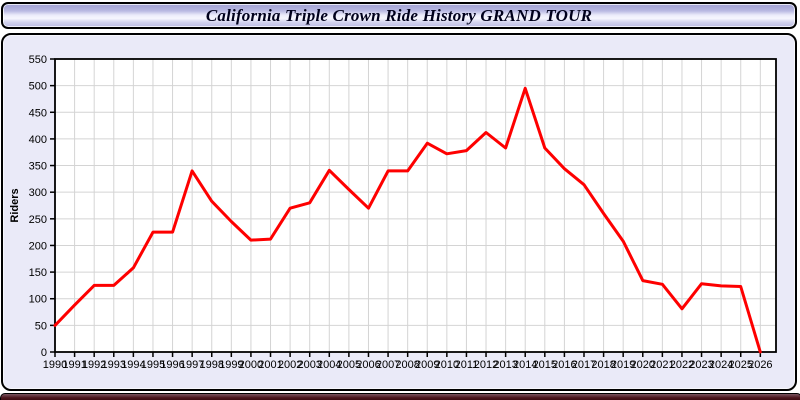 This screenshot has width=800, height=400. I want to click on svg-text: 0, so click(44, 353).